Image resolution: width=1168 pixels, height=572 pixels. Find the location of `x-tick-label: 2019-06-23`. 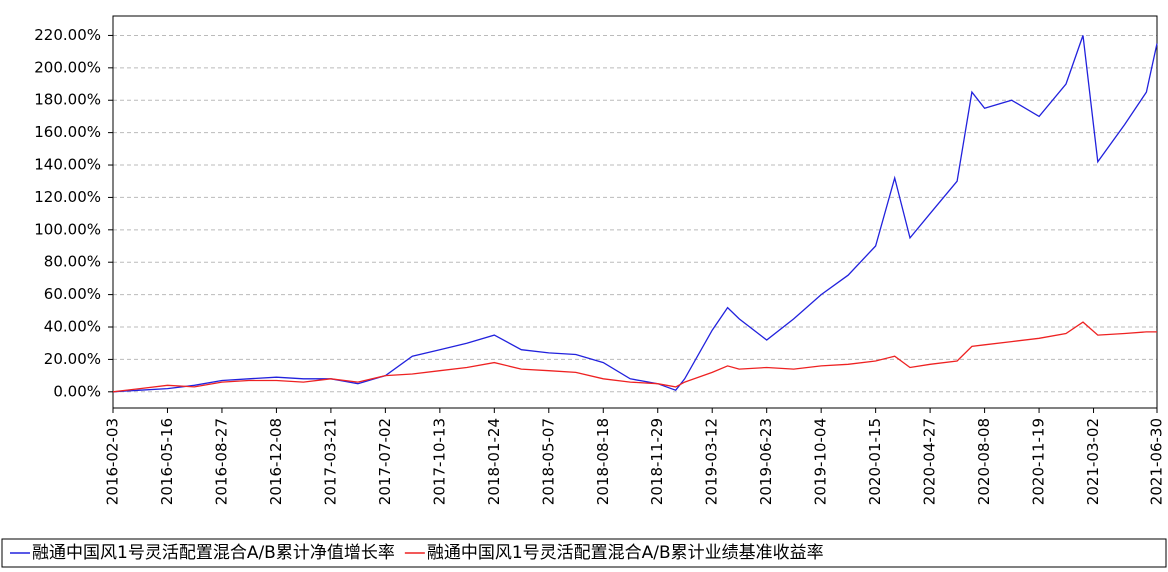

x-tick-label: 2019-06-23 is located at coordinates (766, 461).